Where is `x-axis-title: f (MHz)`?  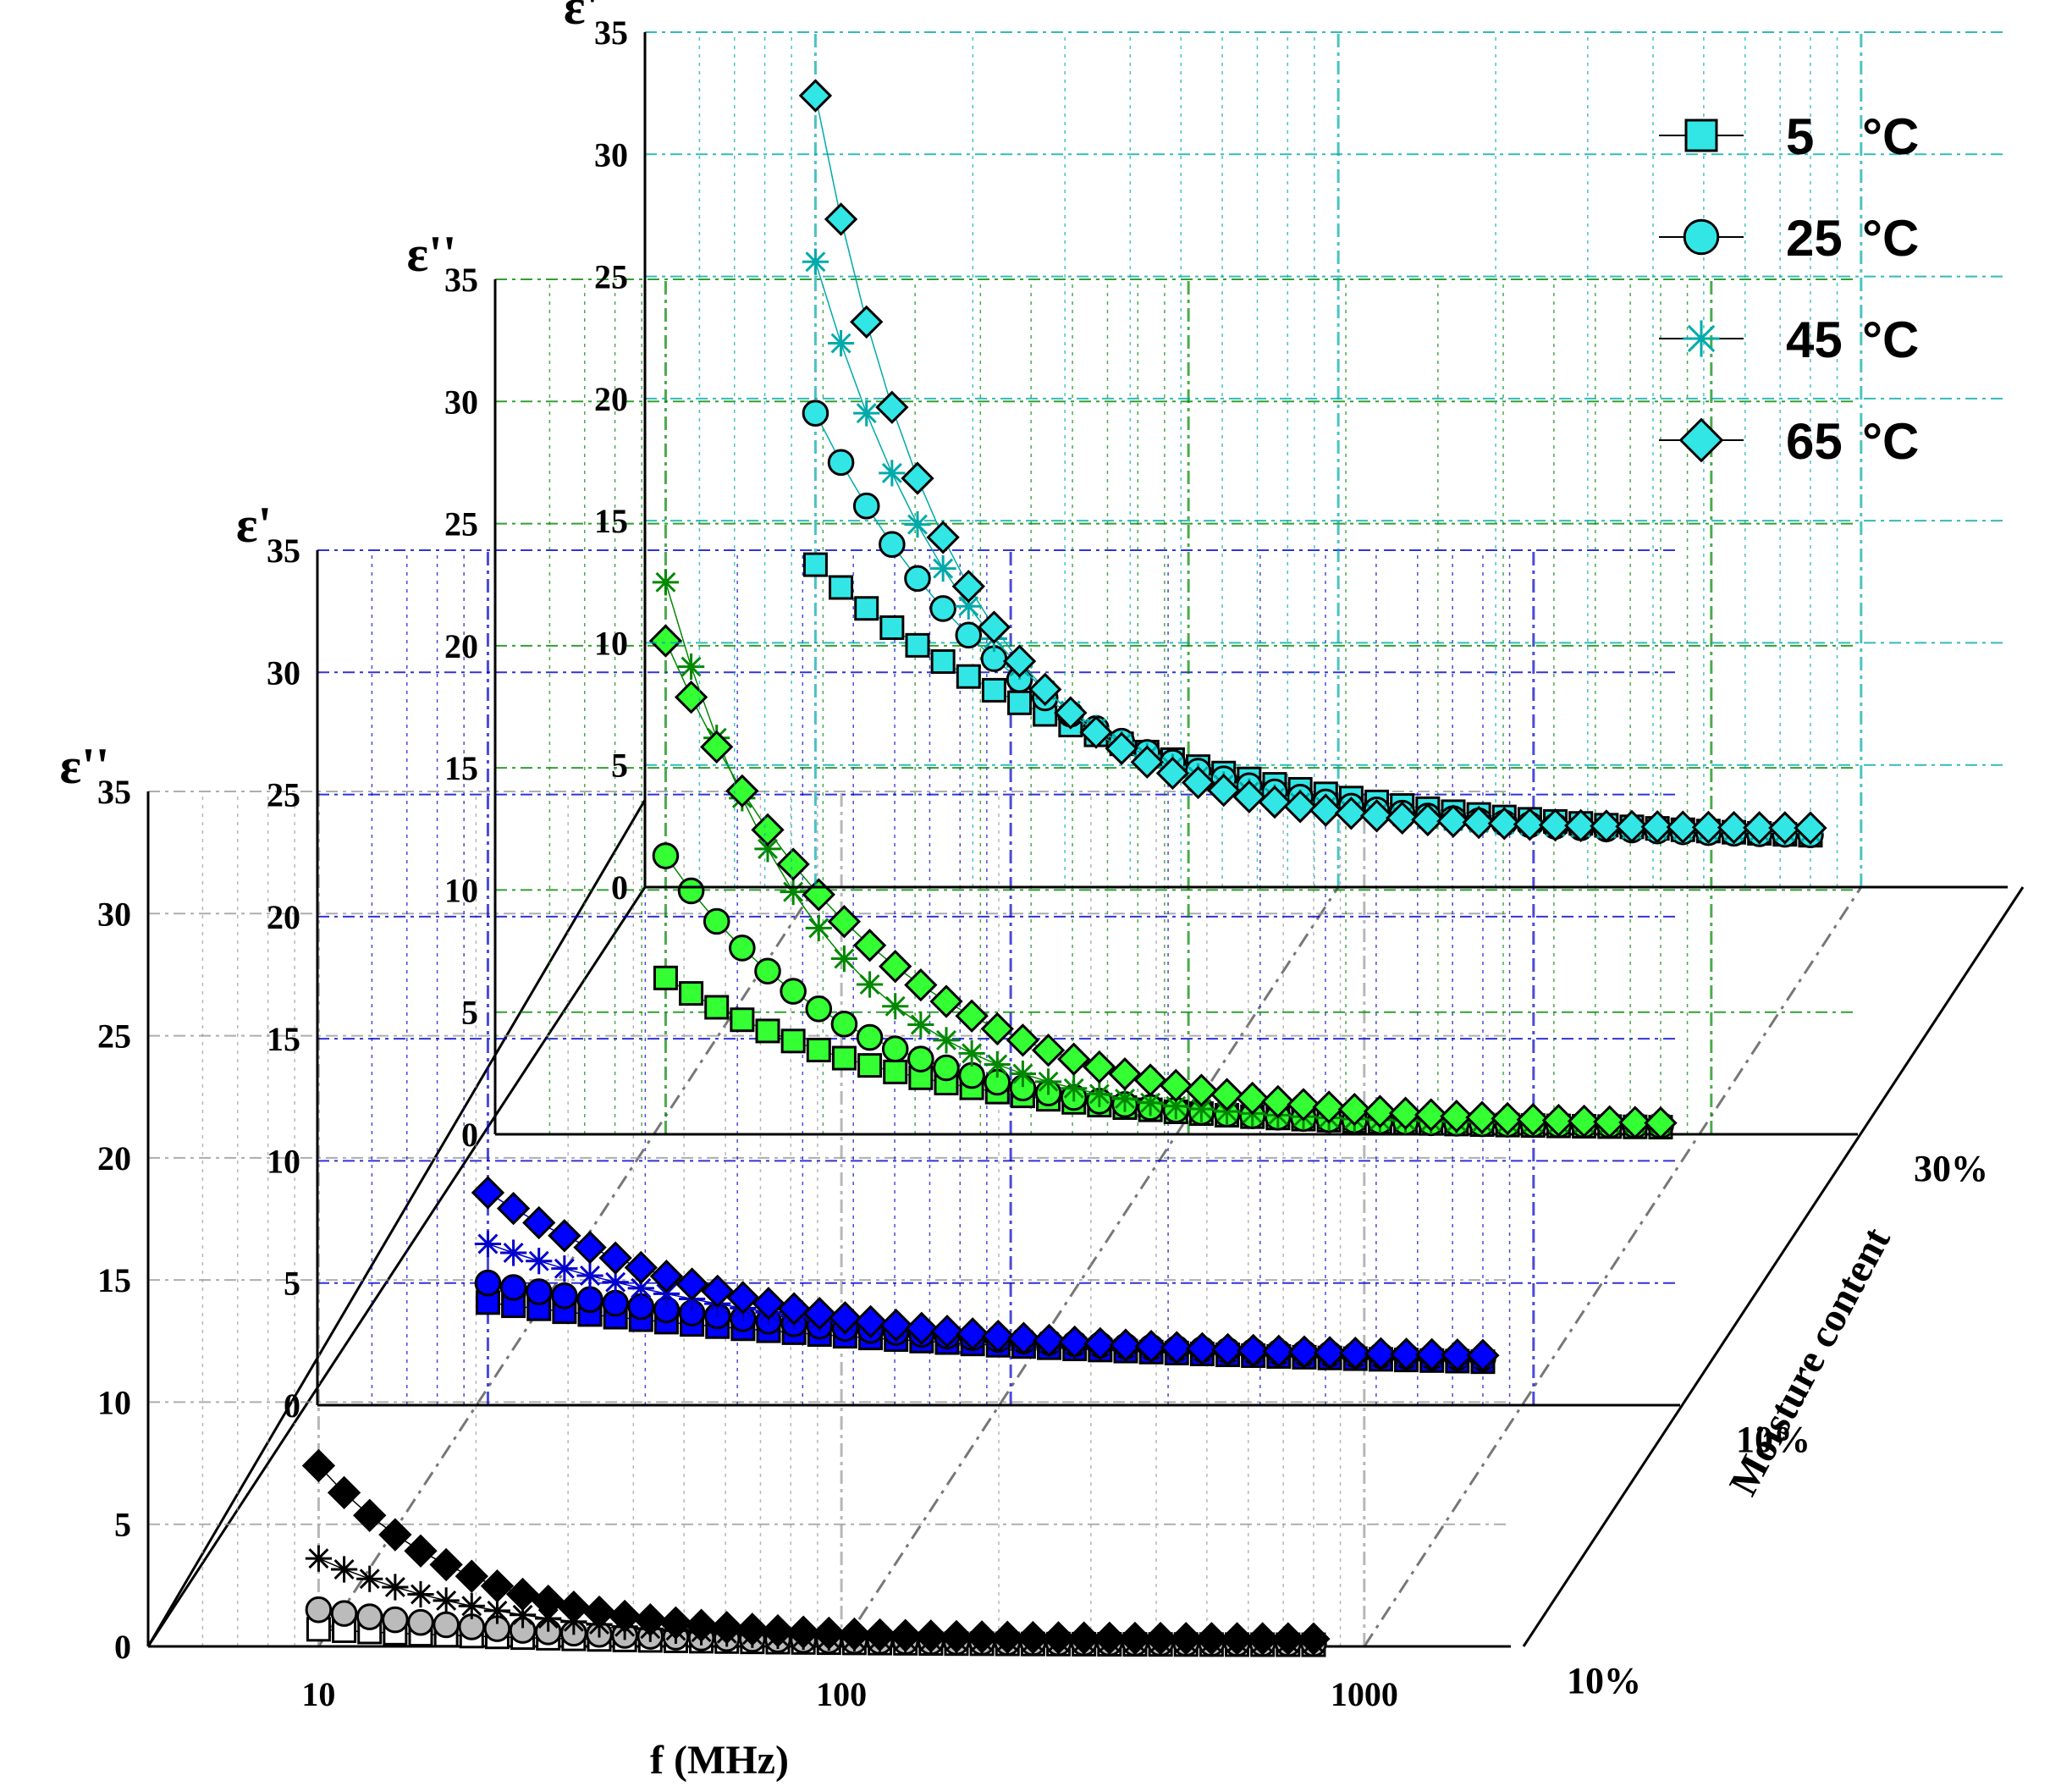
x-axis-title: f (MHz) is located at coordinates (719, 1760).